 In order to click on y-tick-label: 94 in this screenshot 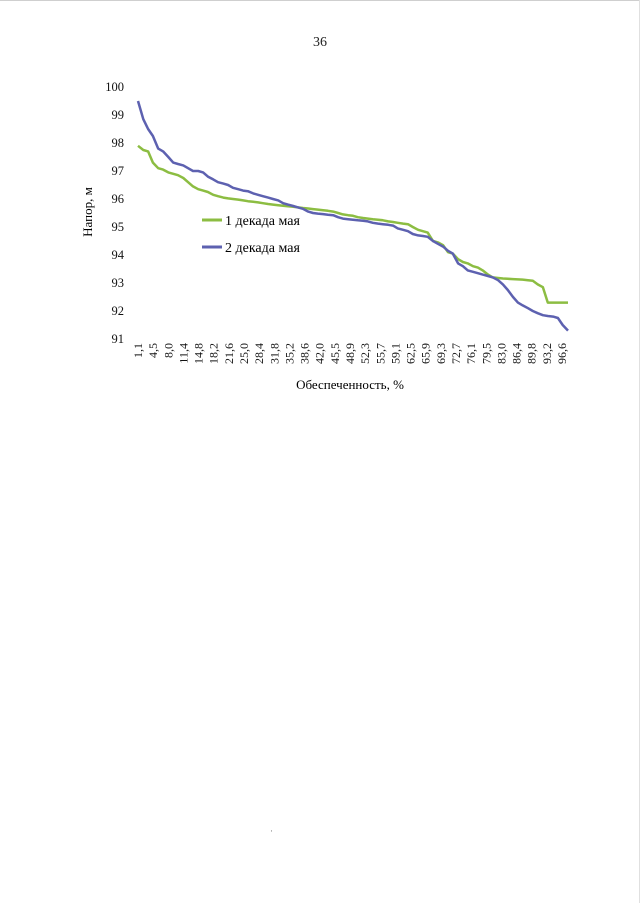, I will do `click(118, 255)`.